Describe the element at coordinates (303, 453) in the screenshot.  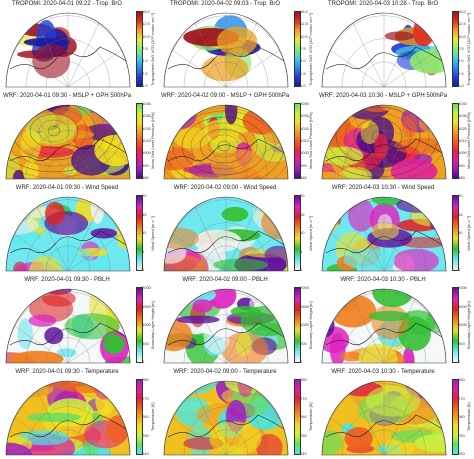
I see `colorbar-tick-label: 240` at that location.